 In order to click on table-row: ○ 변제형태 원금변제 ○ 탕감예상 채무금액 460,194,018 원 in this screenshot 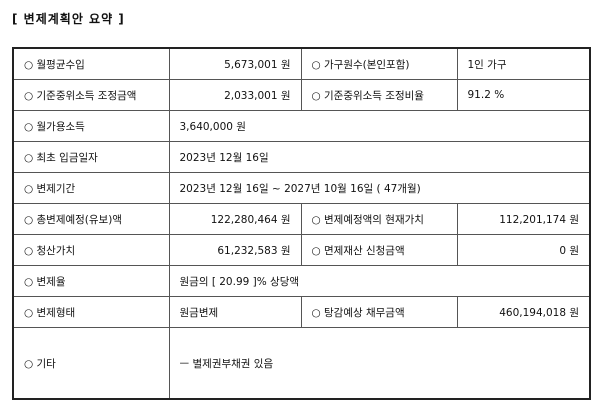, I will do `click(301, 312)`.